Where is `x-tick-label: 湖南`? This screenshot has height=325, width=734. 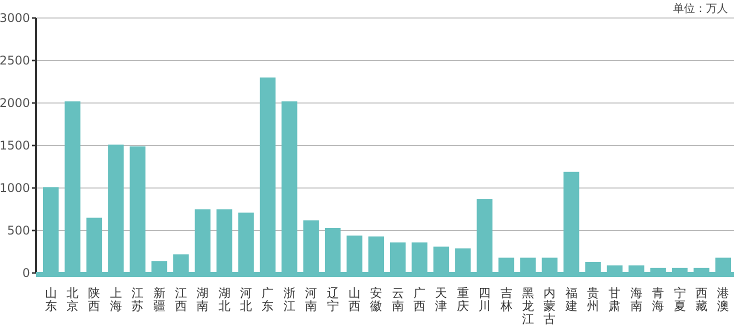 x-tick-label: 湖南 is located at coordinates (202, 299).